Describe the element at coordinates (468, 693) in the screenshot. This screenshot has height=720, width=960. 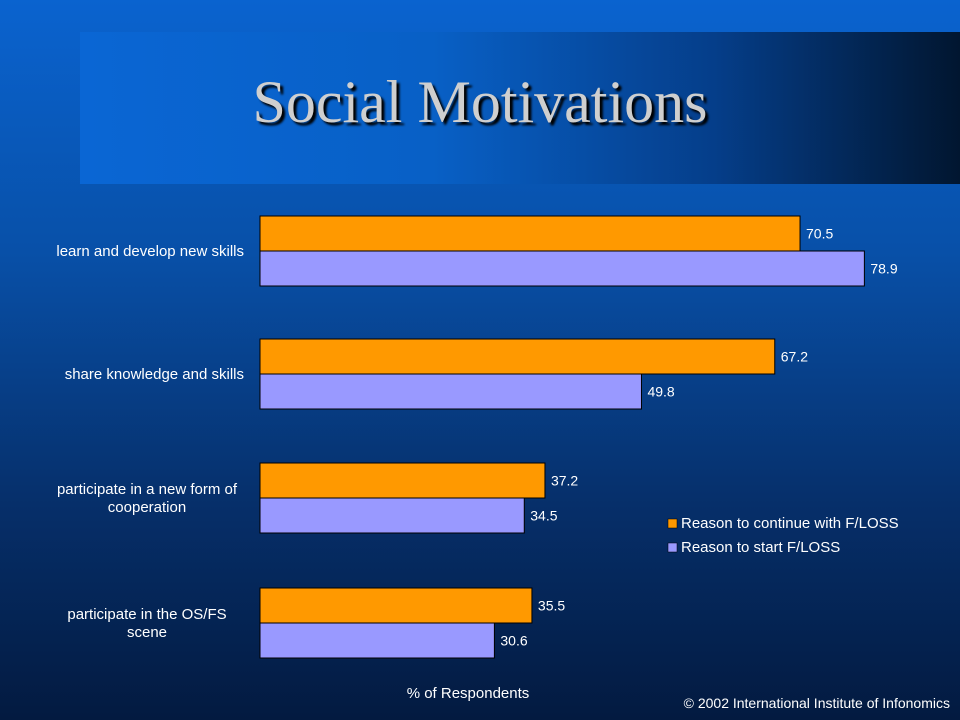
I see `x-axis-label: % of Respondents` at that location.